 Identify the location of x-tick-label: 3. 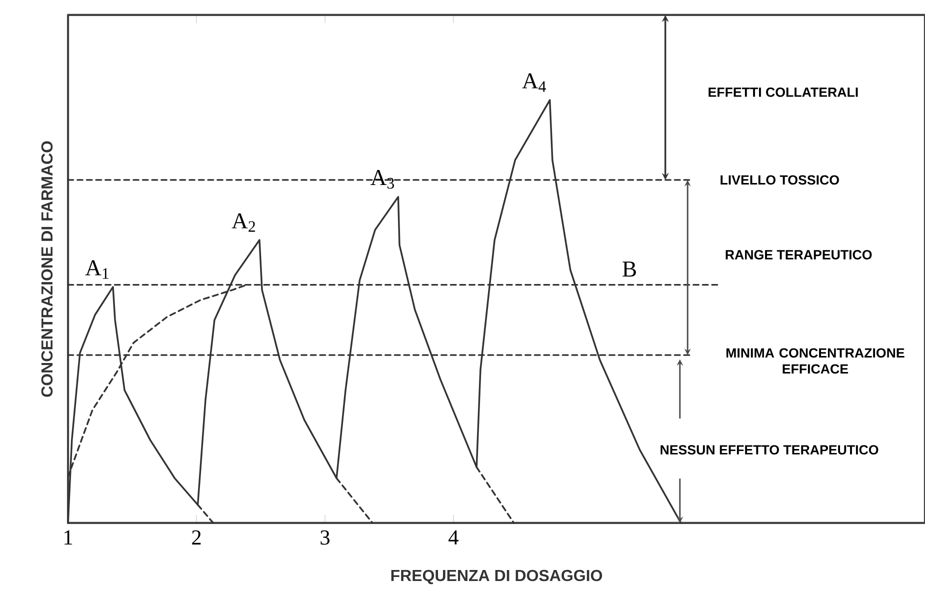
(325, 537).